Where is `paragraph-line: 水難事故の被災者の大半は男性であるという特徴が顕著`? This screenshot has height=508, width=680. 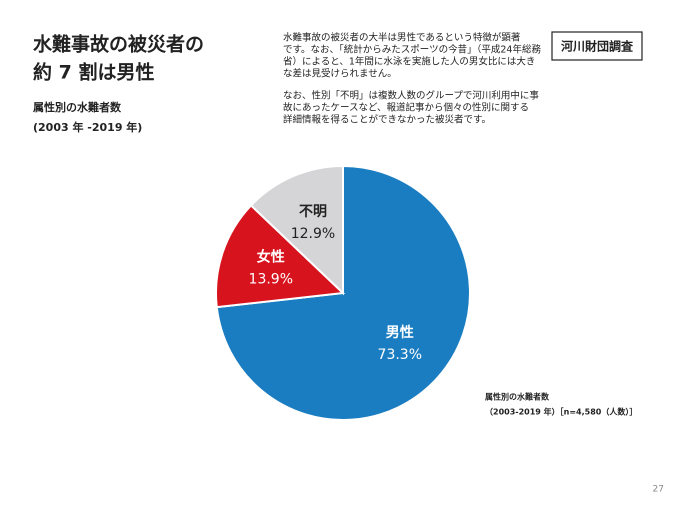
paragraph-line: 水難事故の被災者の大半は男性であるという特徴が顕著 is located at coordinates (401, 38).